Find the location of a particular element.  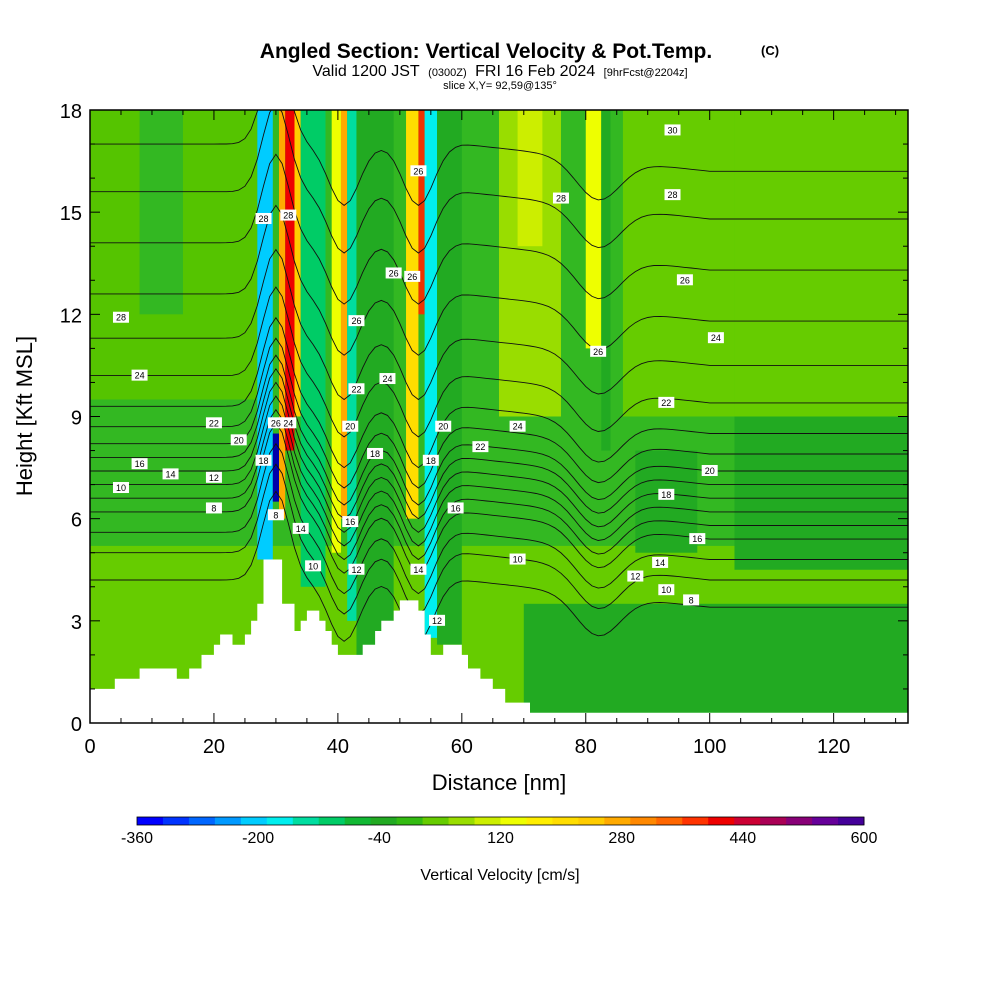

contour-label: 10 is located at coordinates (313, 566).